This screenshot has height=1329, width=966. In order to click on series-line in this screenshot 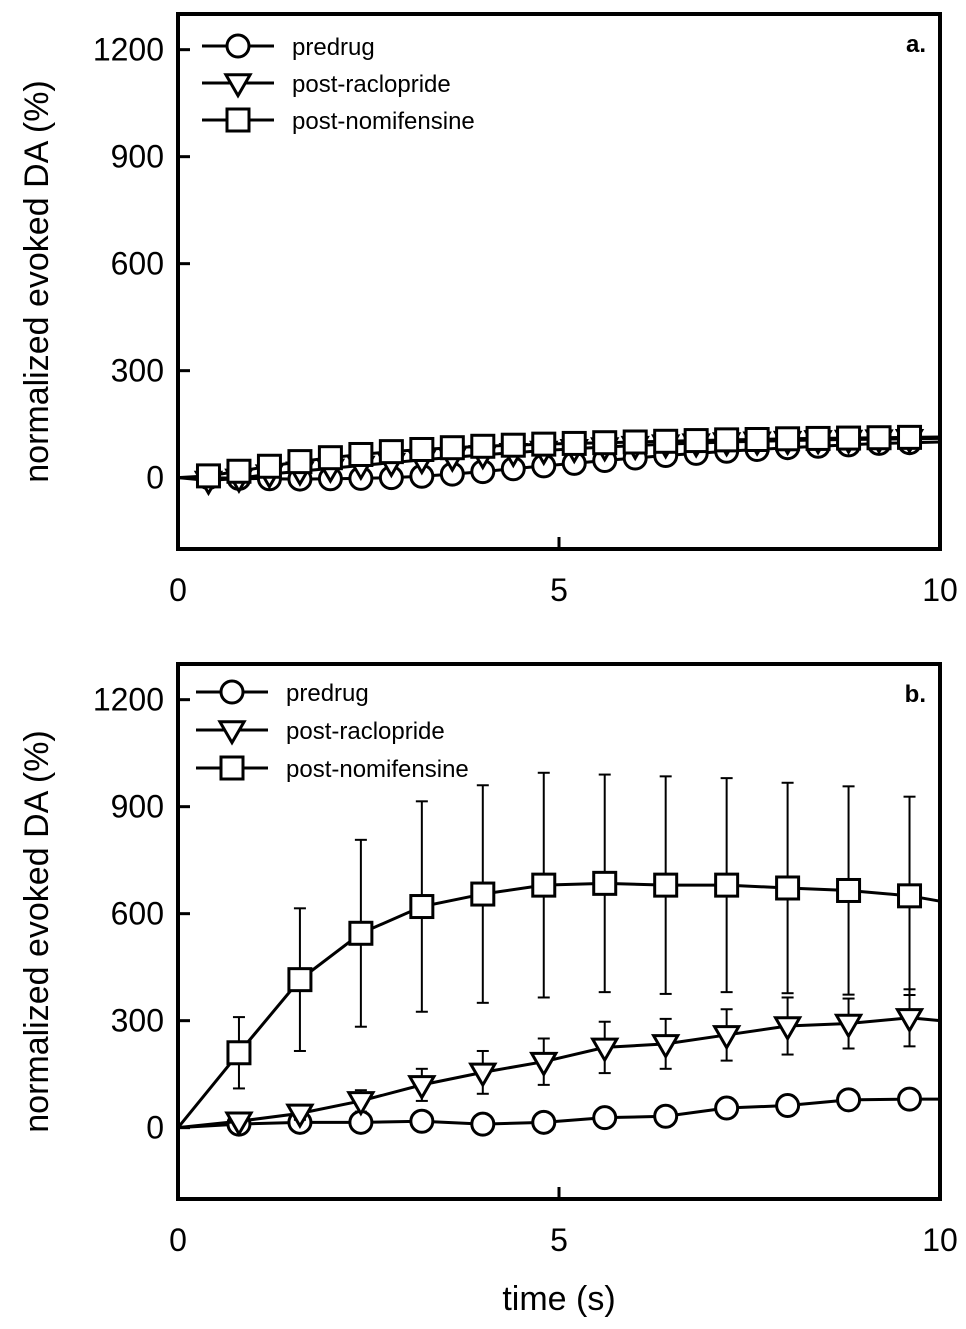, I will do `click(558, 1005)`.